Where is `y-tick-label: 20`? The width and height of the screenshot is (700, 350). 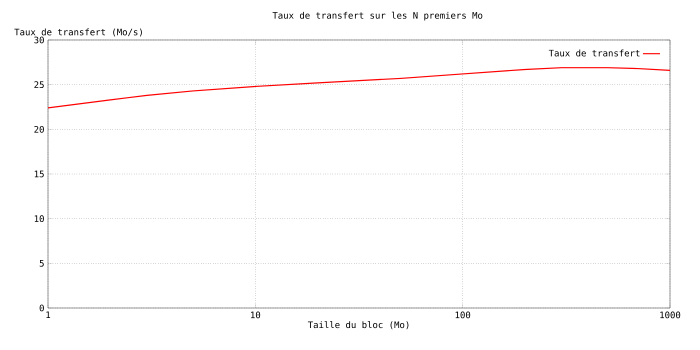
y-tick-label: 20 is located at coordinates (39, 129).